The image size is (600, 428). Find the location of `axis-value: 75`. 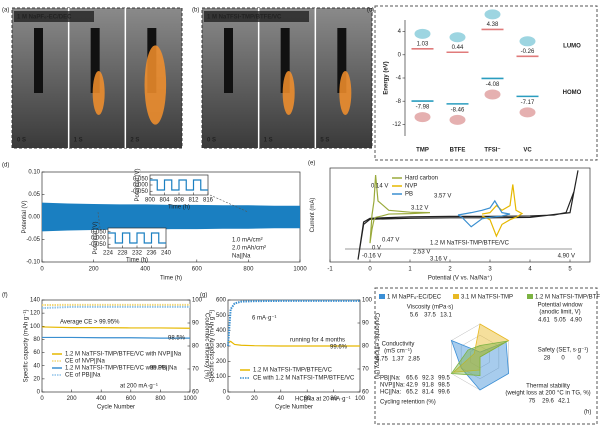

axis-value: 75 is located at coordinates (532, 402).